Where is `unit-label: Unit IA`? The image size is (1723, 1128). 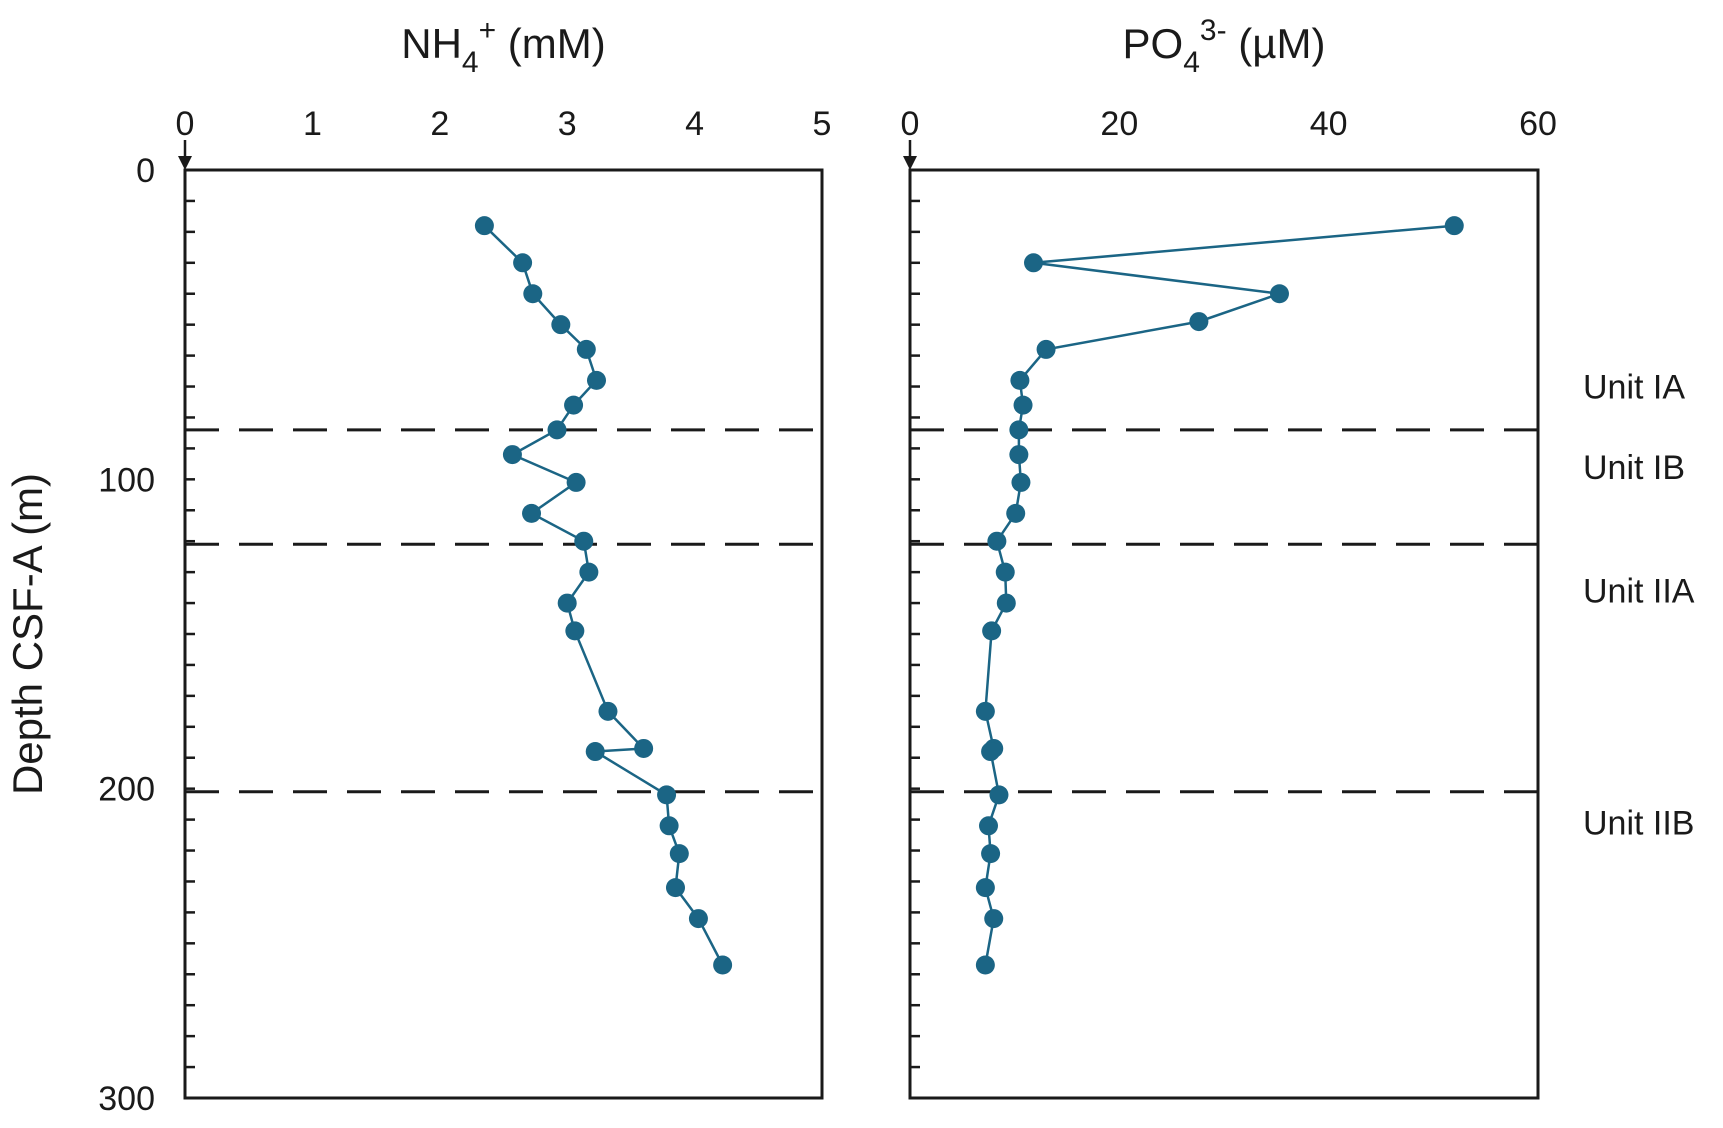 unit-label: Unit IA is located at coordinates (1634, 388).